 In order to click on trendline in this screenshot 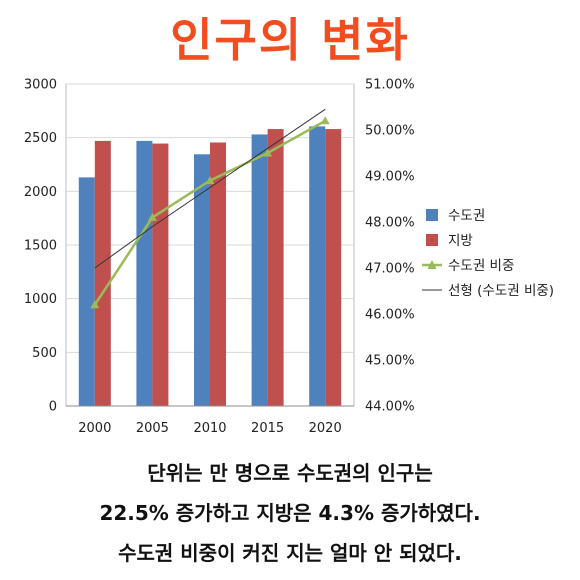, I will do `click(210, 188)`.